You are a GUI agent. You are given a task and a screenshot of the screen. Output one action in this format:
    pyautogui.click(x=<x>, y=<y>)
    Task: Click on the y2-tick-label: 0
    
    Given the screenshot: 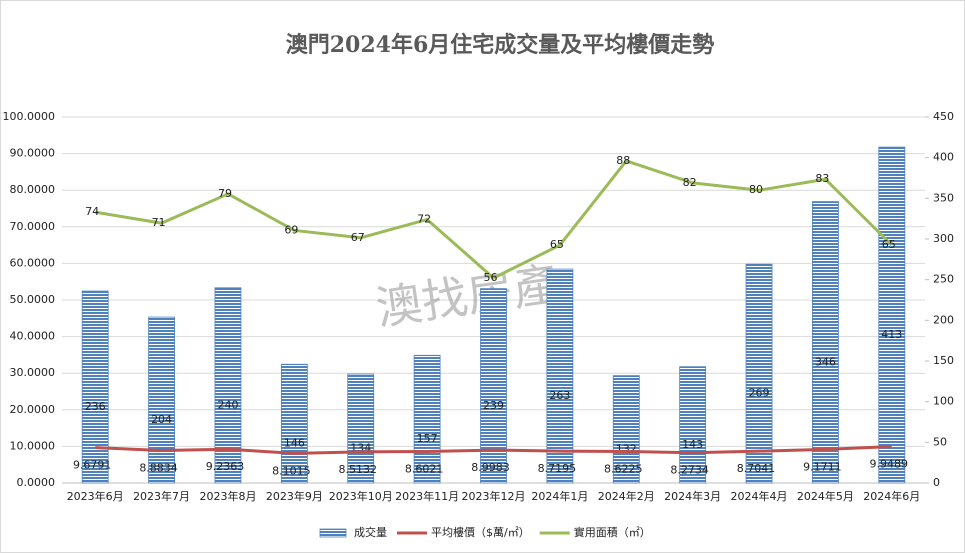 What is the action you would take?
    pyautogui.click(x=936, y=482)
    